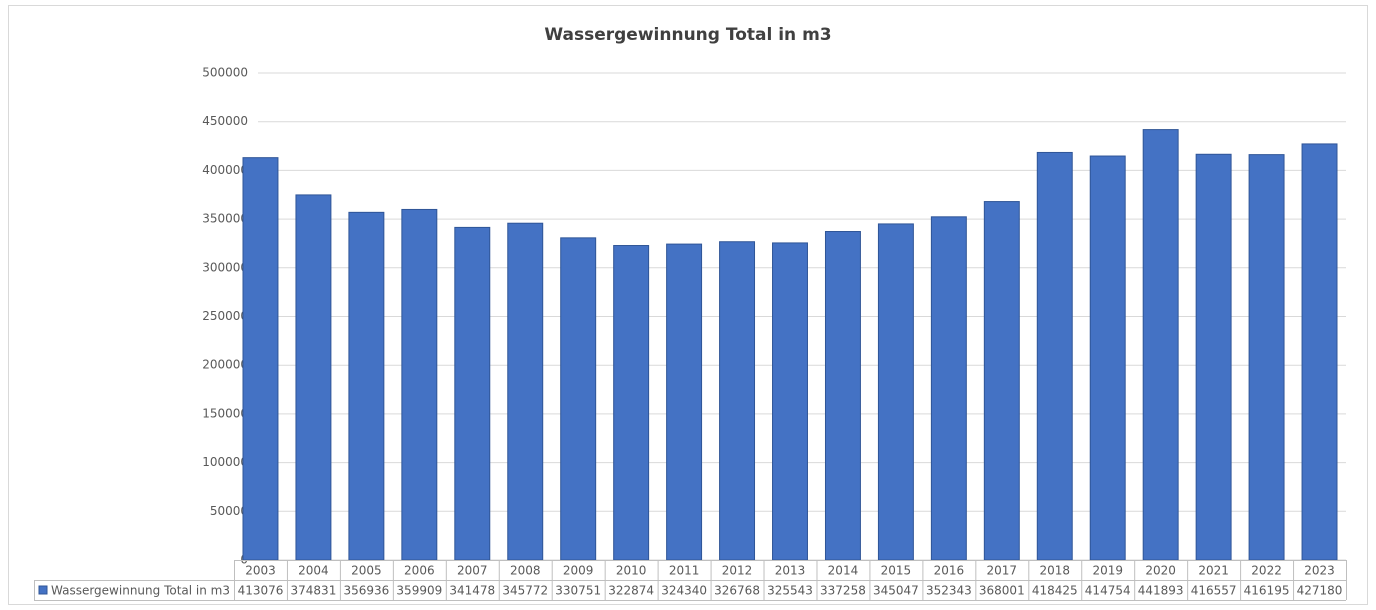 The image size is (1376, 610). What do you see at coordinates (578, 591) in the screenshot?
I see `table-value: 330751` at bounding box center [578, 591].